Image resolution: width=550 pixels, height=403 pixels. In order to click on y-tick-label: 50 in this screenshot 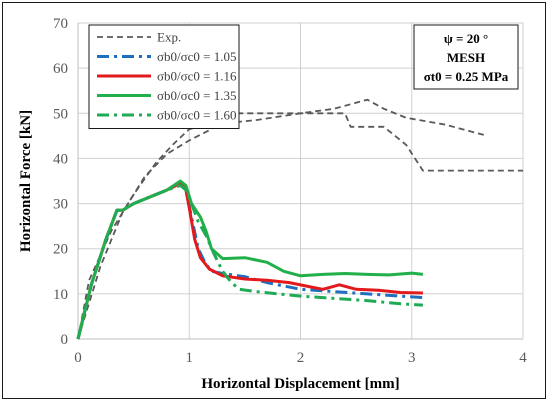, I will do `click(60, 114)`.